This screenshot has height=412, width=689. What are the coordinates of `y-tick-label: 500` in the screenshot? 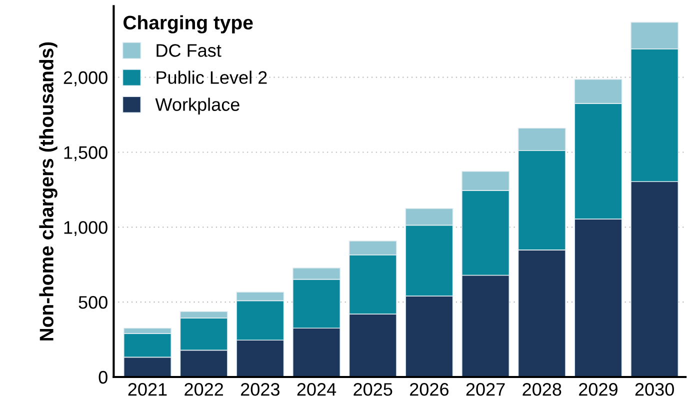 It's located at (93, 302).